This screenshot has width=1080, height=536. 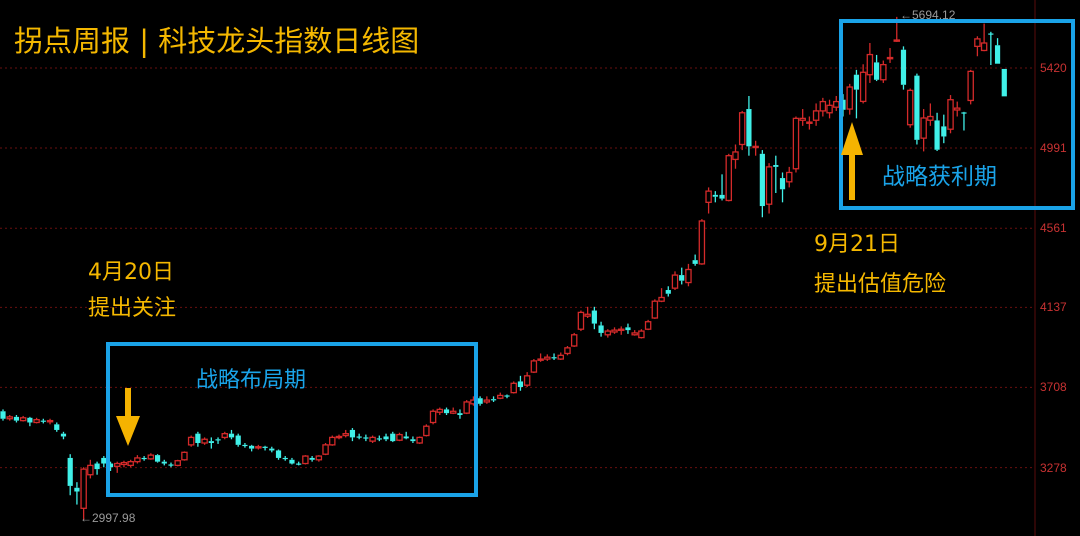 What do you see at coordinates (852, 161) in the screenshot?
I see `arrow-up-icon` at bounding box center [852, 161].